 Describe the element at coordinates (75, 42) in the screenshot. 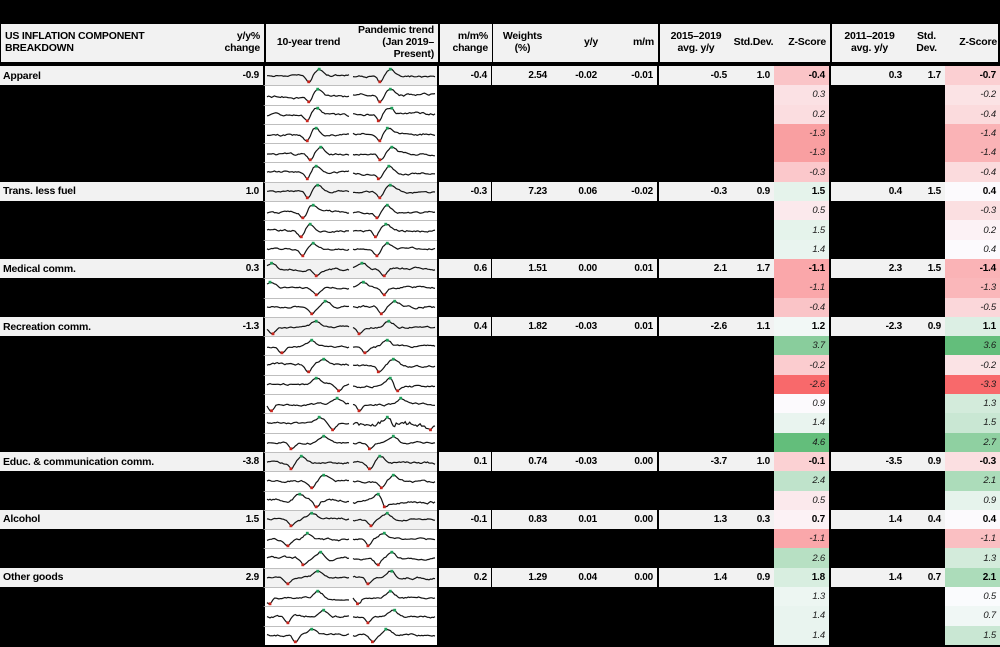

I see `table-title: US INFLATION COMPONENT BREAKDOWN` at that location.